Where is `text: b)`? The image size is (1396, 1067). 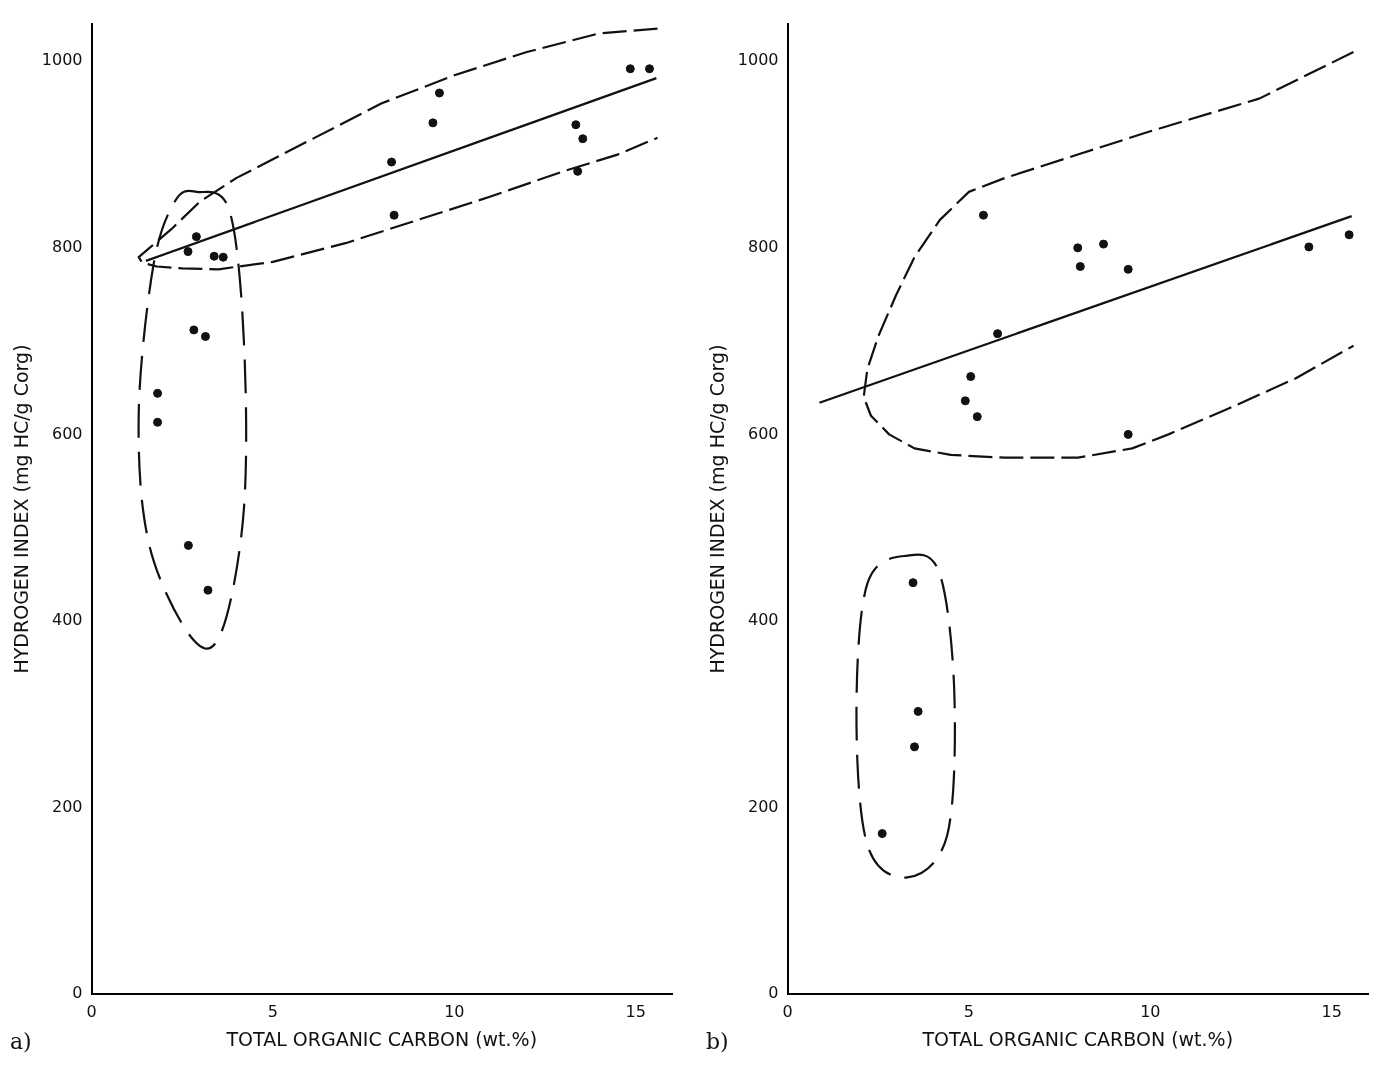 text: b) is located at coordinates (717, 1041).